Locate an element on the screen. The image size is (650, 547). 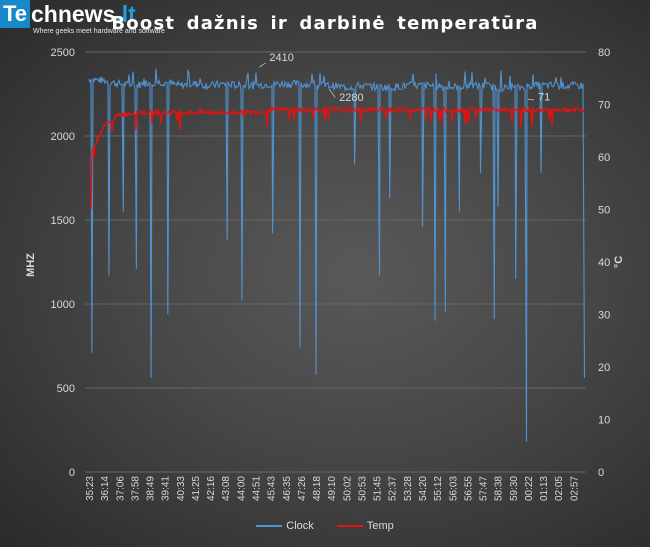
x-tick-label: 46:35 is located at coordinates (287, 488).